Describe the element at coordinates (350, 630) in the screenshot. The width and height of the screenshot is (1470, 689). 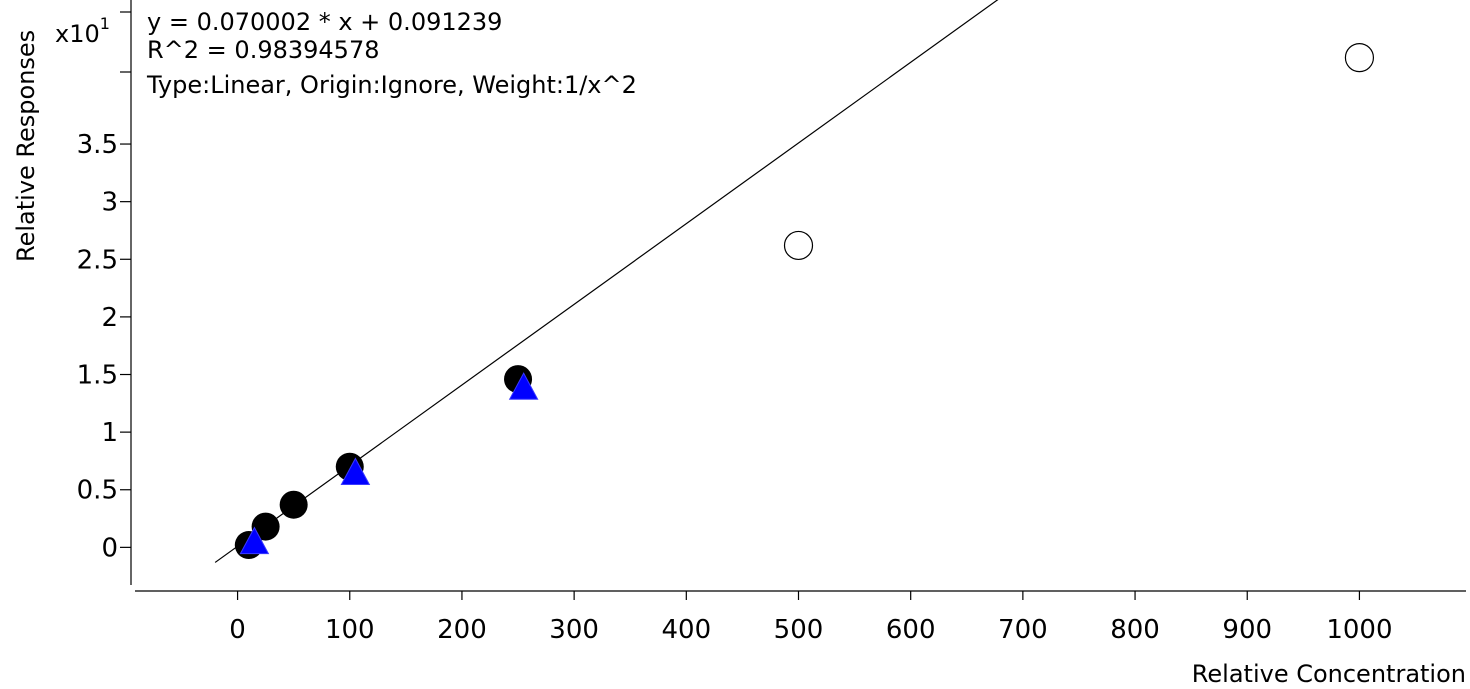
I see `x-tick-label: 100` at that location.